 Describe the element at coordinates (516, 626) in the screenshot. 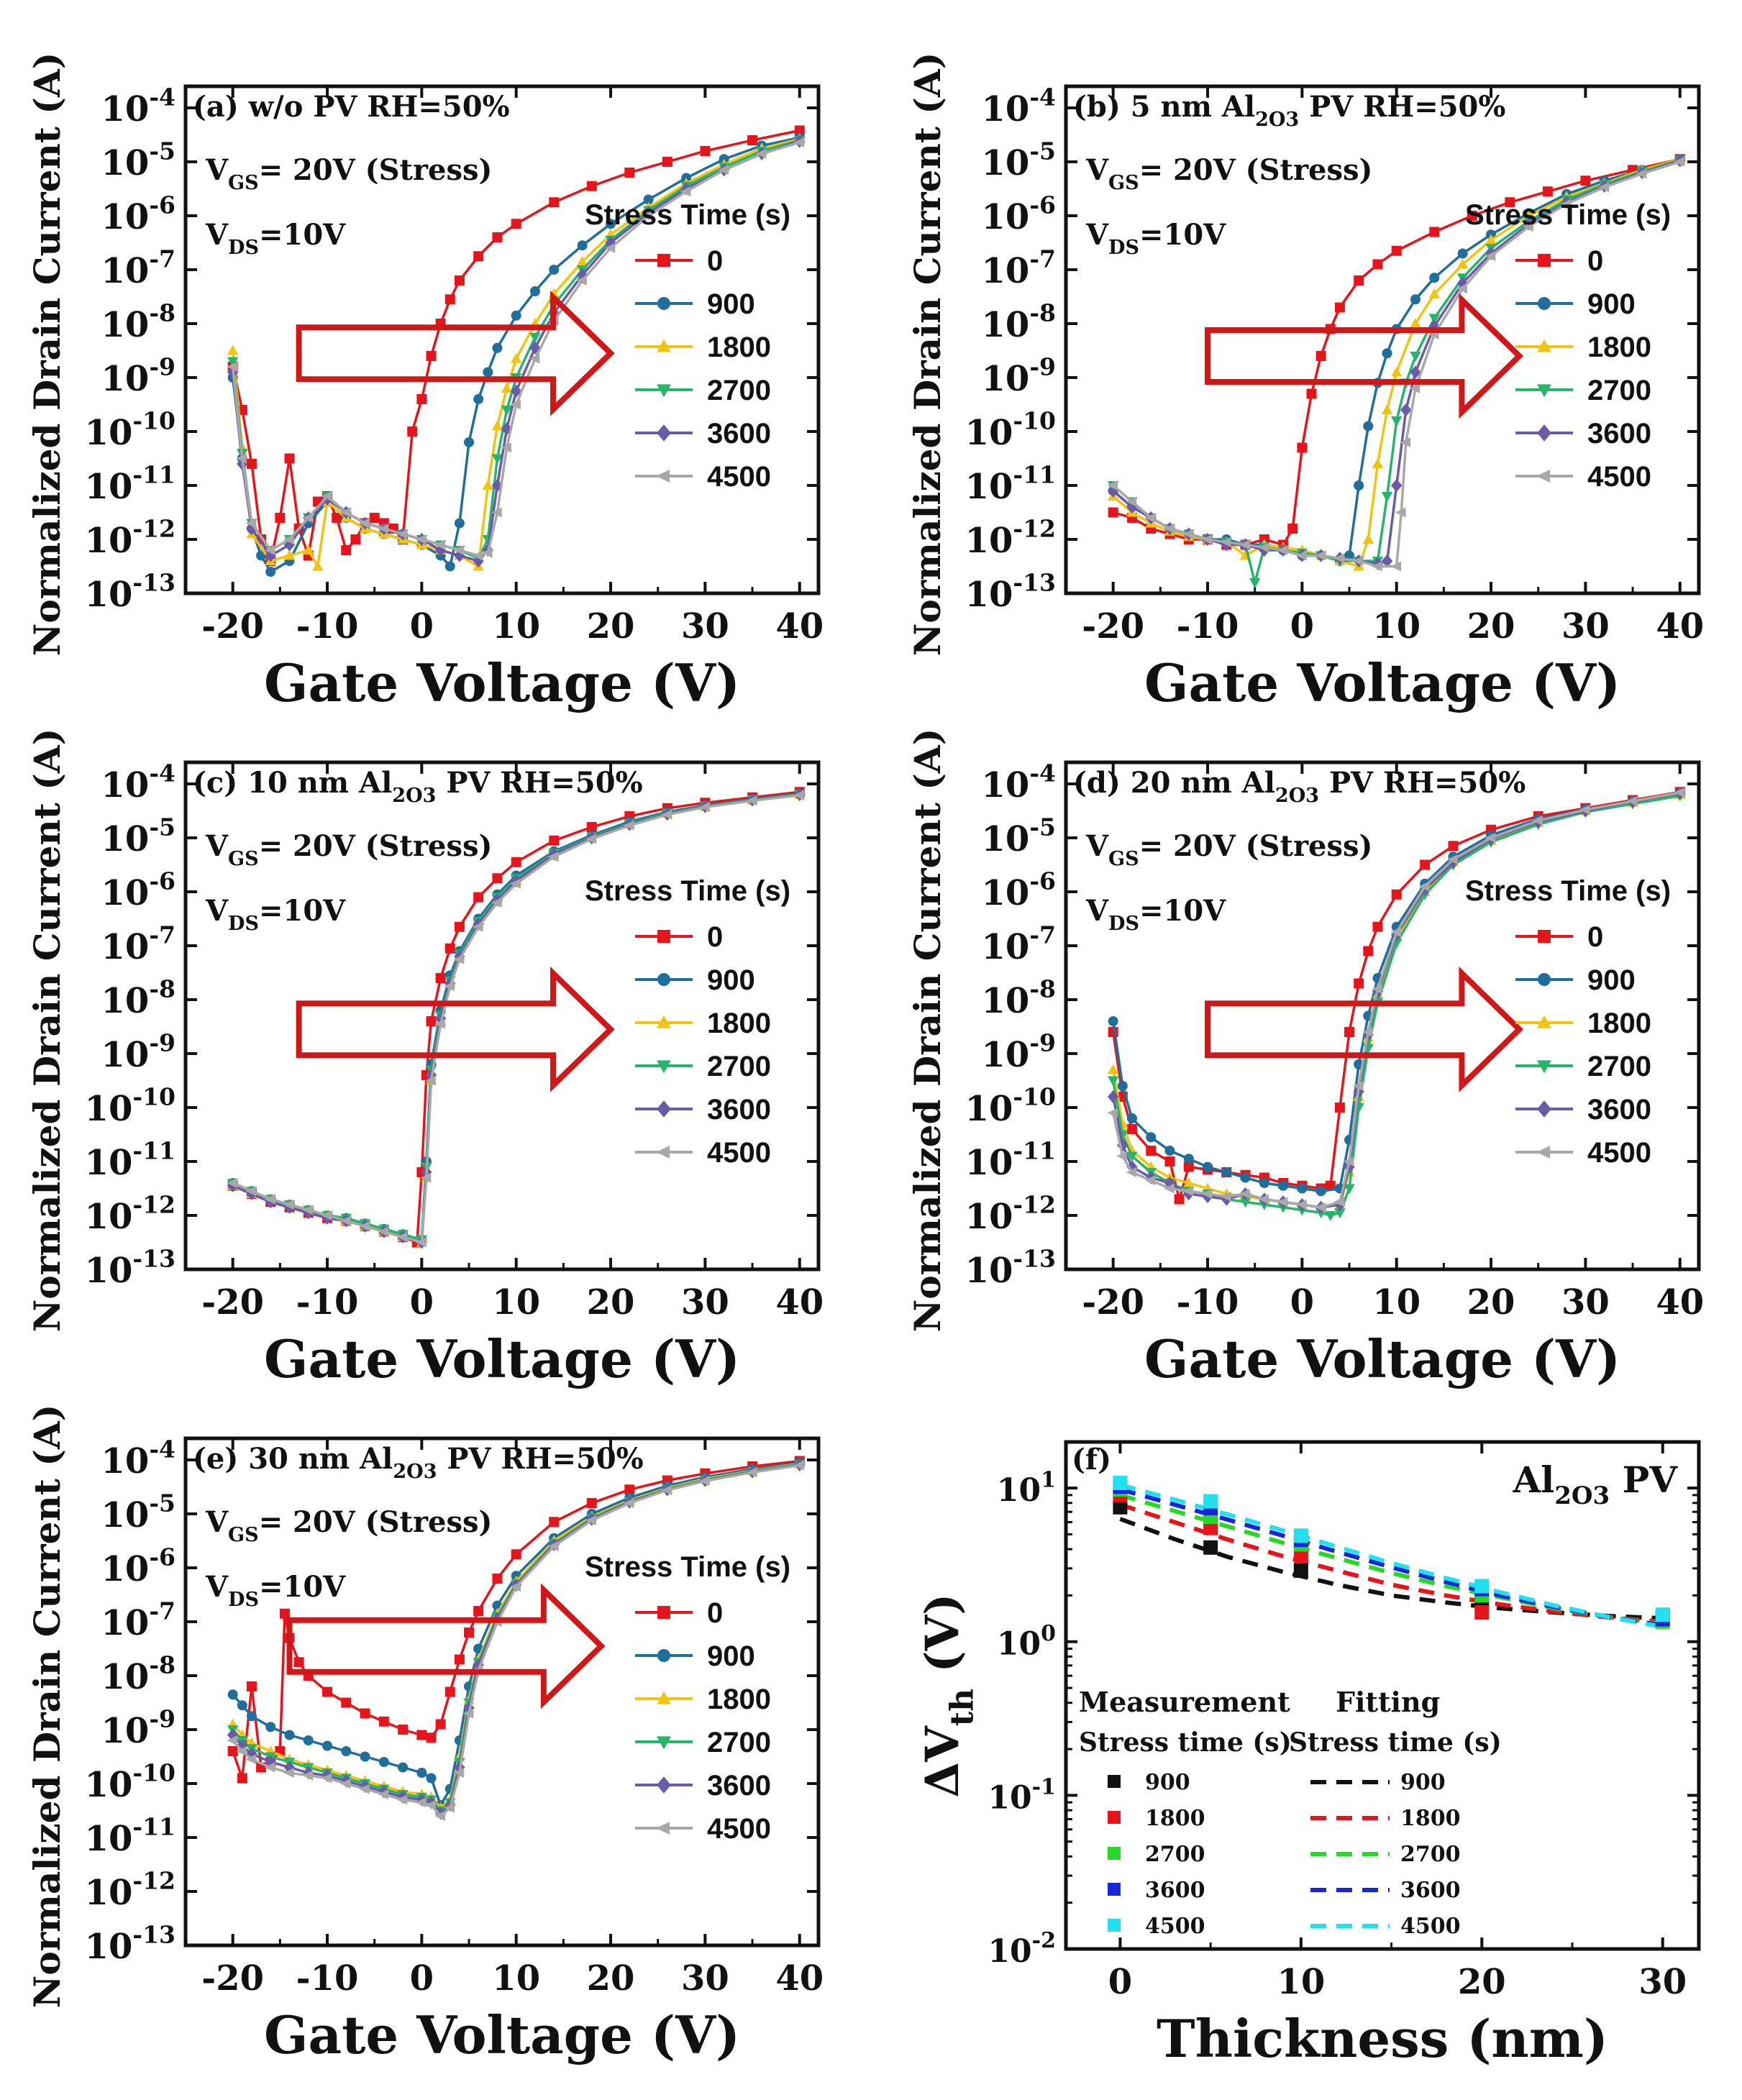

I see `x-tick-label: 10` at that location.